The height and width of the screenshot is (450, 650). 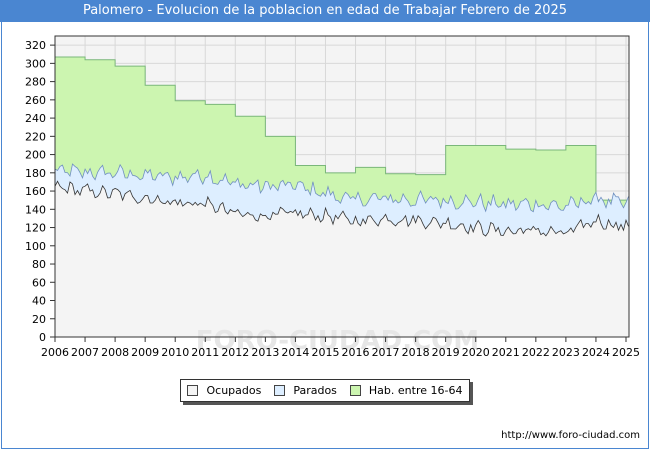 I want to click on y-tick-label: 20, so click(x=39, y=319).